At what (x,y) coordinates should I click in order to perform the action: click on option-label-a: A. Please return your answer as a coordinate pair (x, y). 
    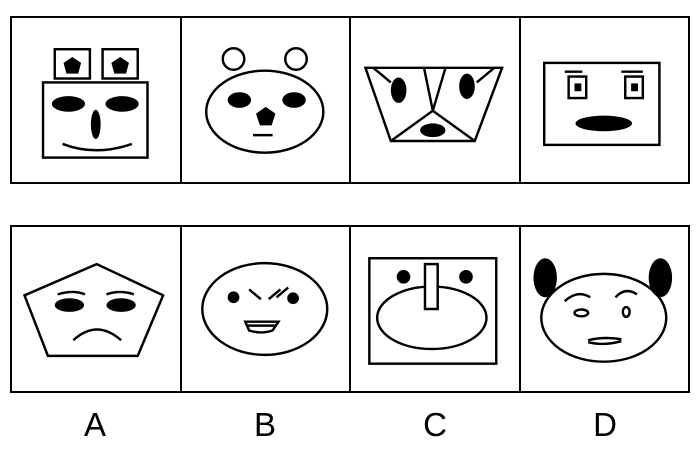
    Looking at the image, I should click on (94, 424).